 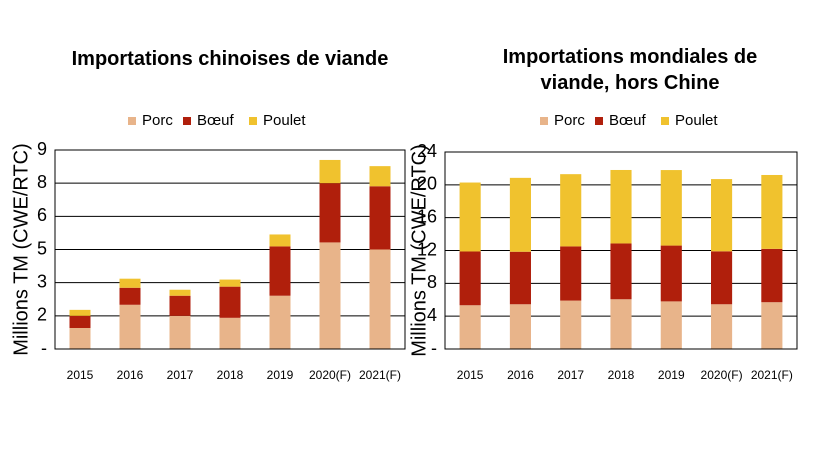 What do you see at coordinates (427, 151) in the screenshot?
I see `y-tick-label: 24` at bounding box center [427, 151].